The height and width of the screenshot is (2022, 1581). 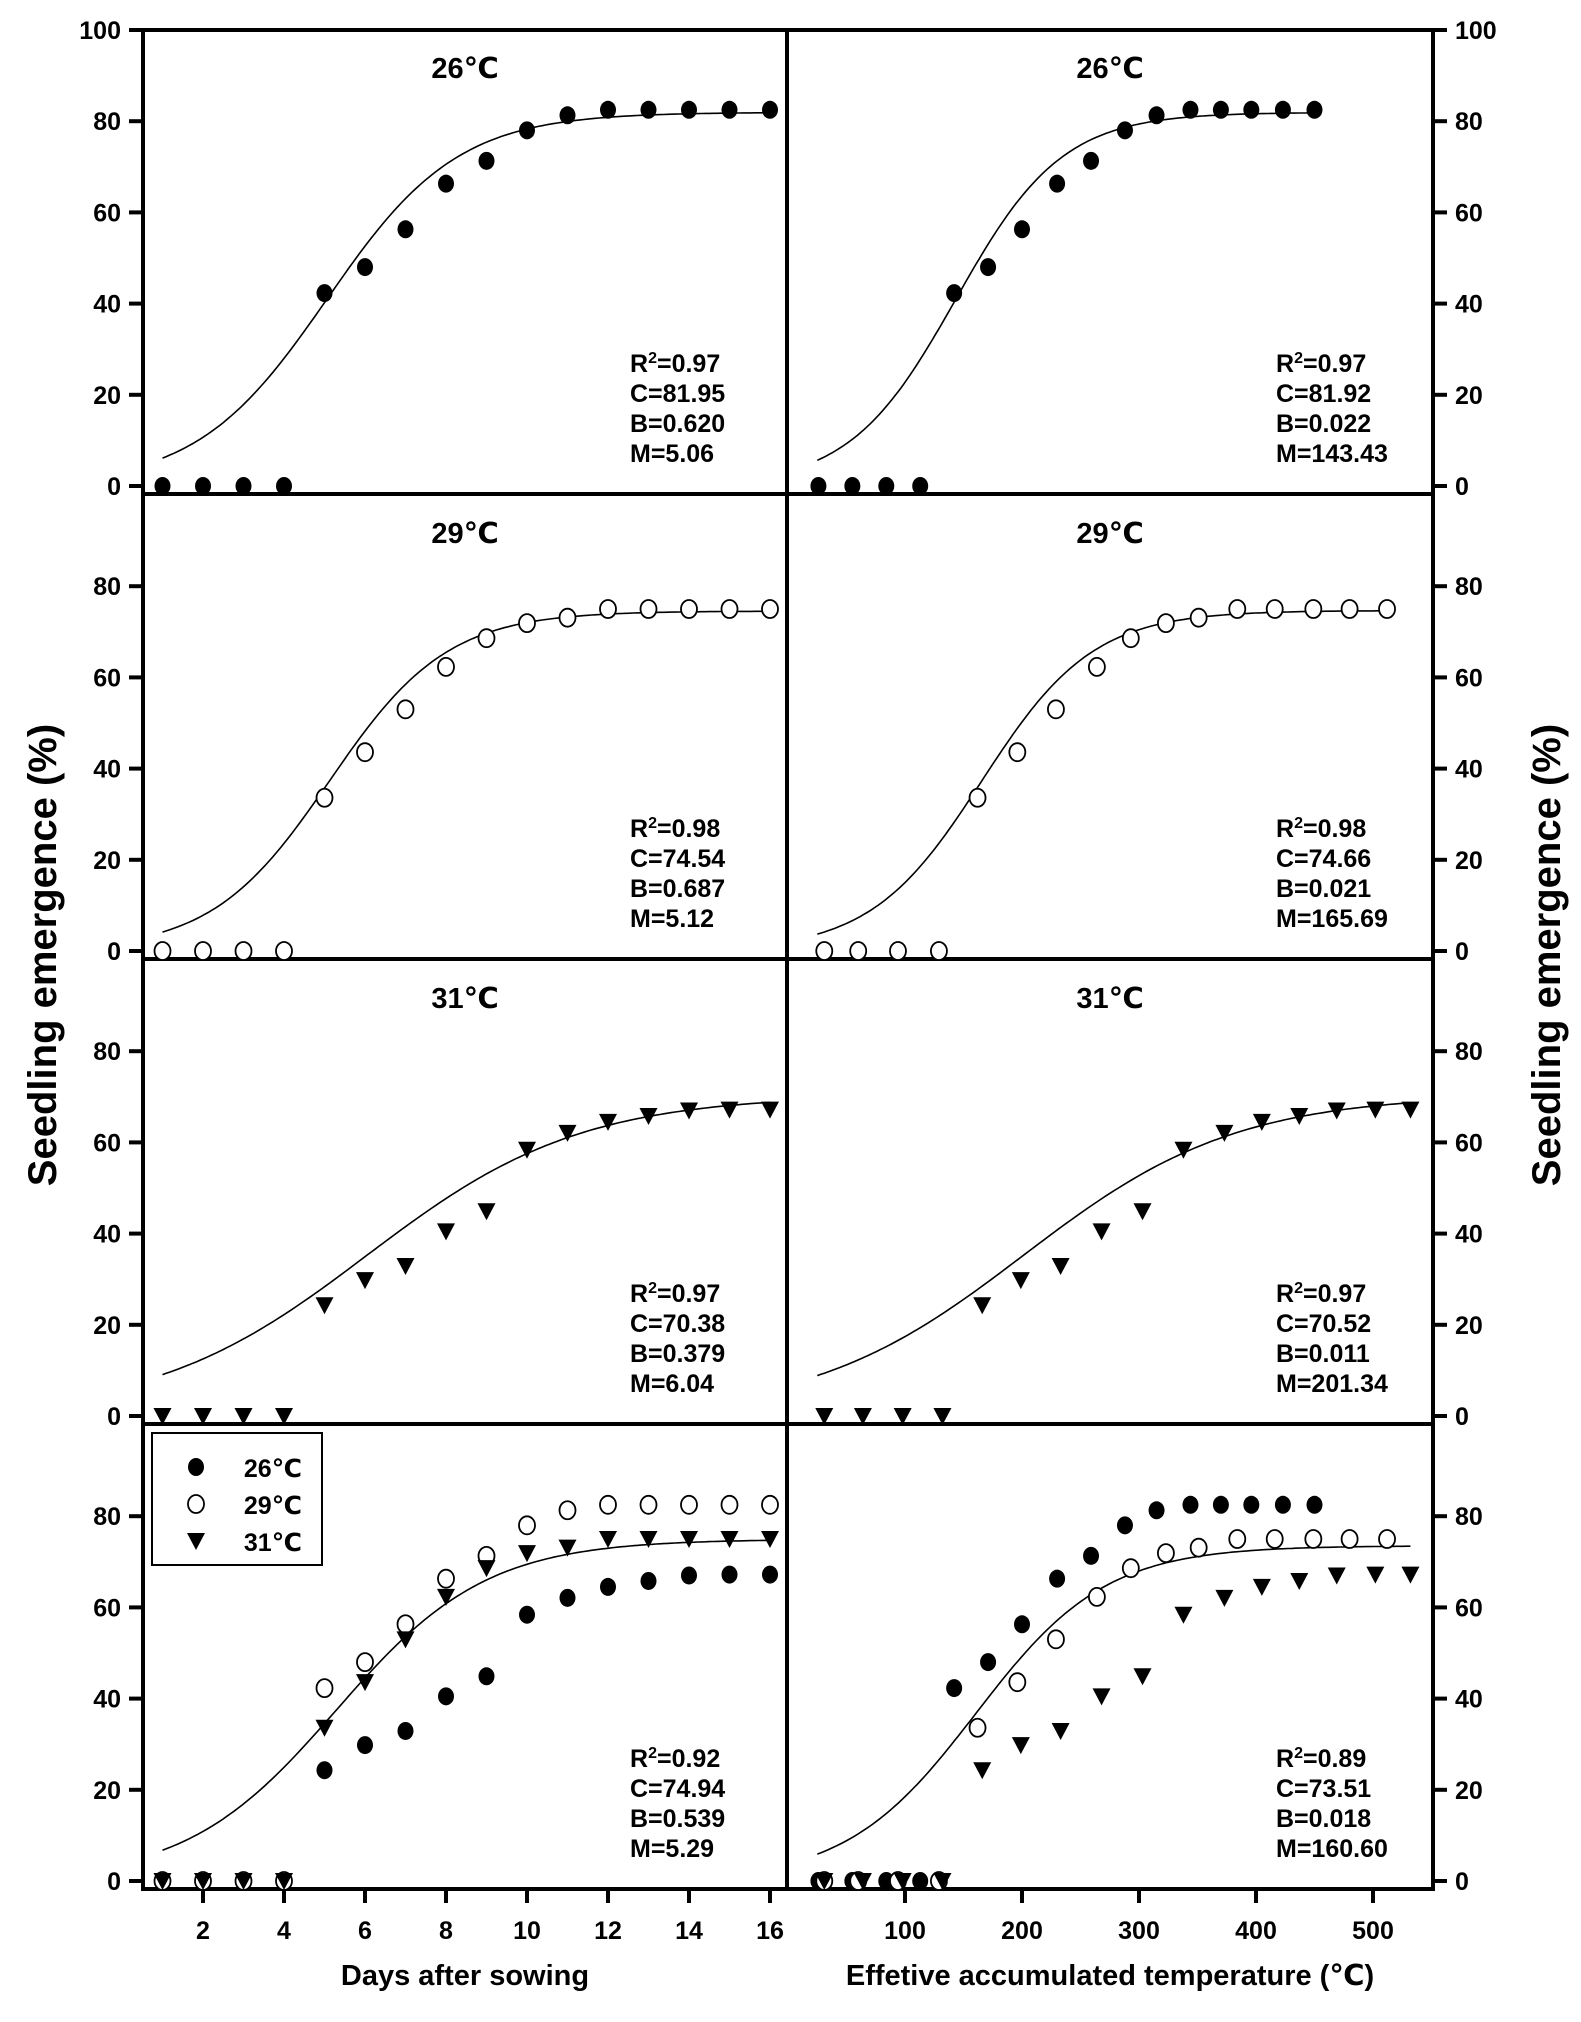 What do you see at coordinates (1256, 1931) in the screenshot?
I see `x-tick-label-temp: 400` at bounding box center [1256, 1931].